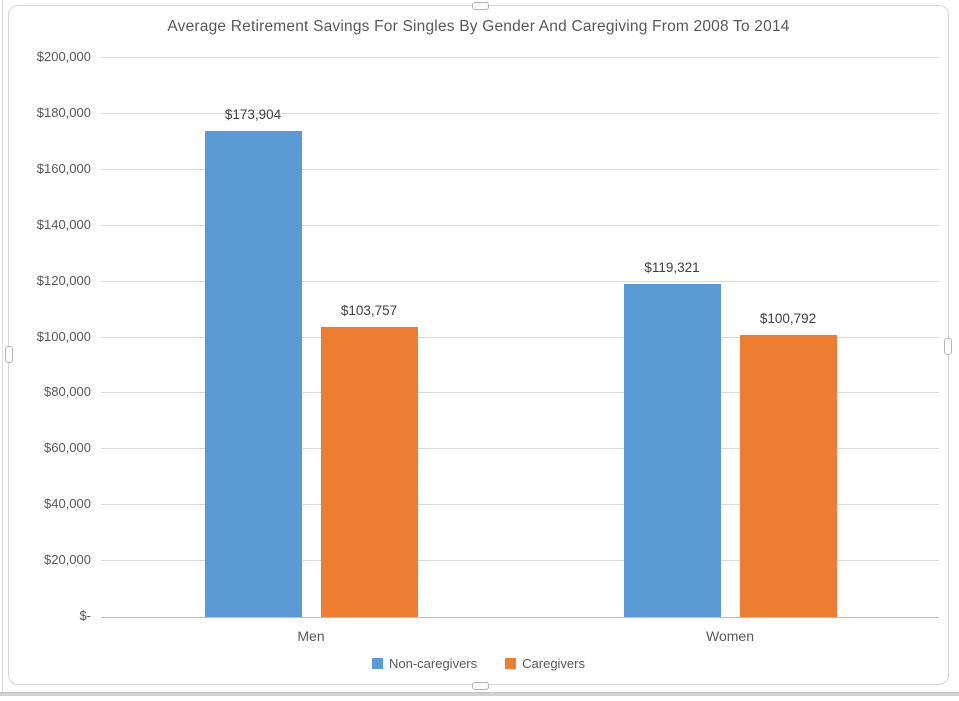 This screenshot has height=701, width=959. Describe the element at coordinates (67, 448) in the screenshot. I see `y-axis-tick-label: $60,000` at that location.